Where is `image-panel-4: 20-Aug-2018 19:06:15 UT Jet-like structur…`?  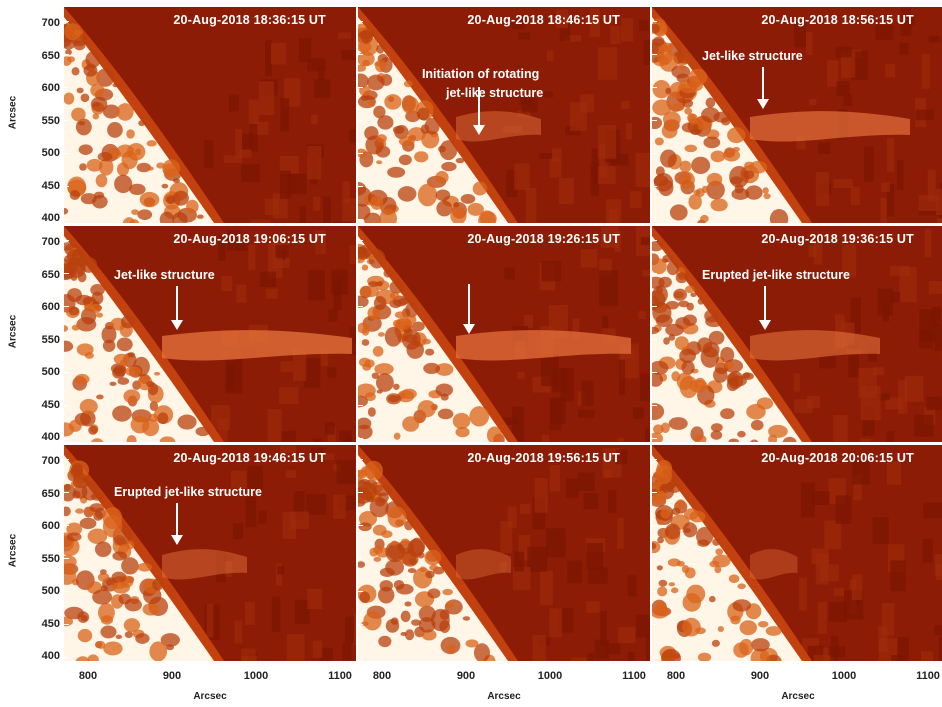 image-panel-4: 20-Aug-2018 19:06:15 UT Jet-like structur… is located at coordinates (210, 334).